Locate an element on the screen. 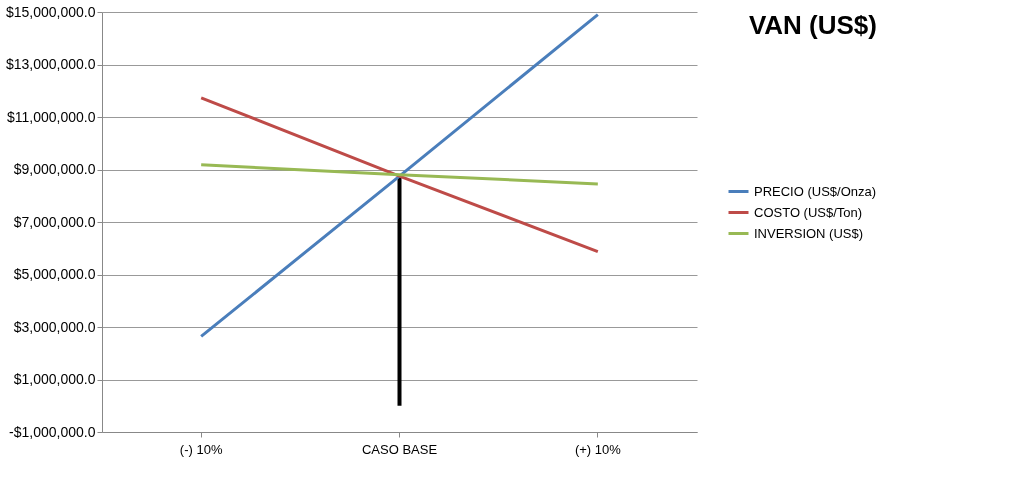 This screenshot has width=1036, height=486. y-tick-label: $11,000,000.0 is located at coordinates (51, 116).